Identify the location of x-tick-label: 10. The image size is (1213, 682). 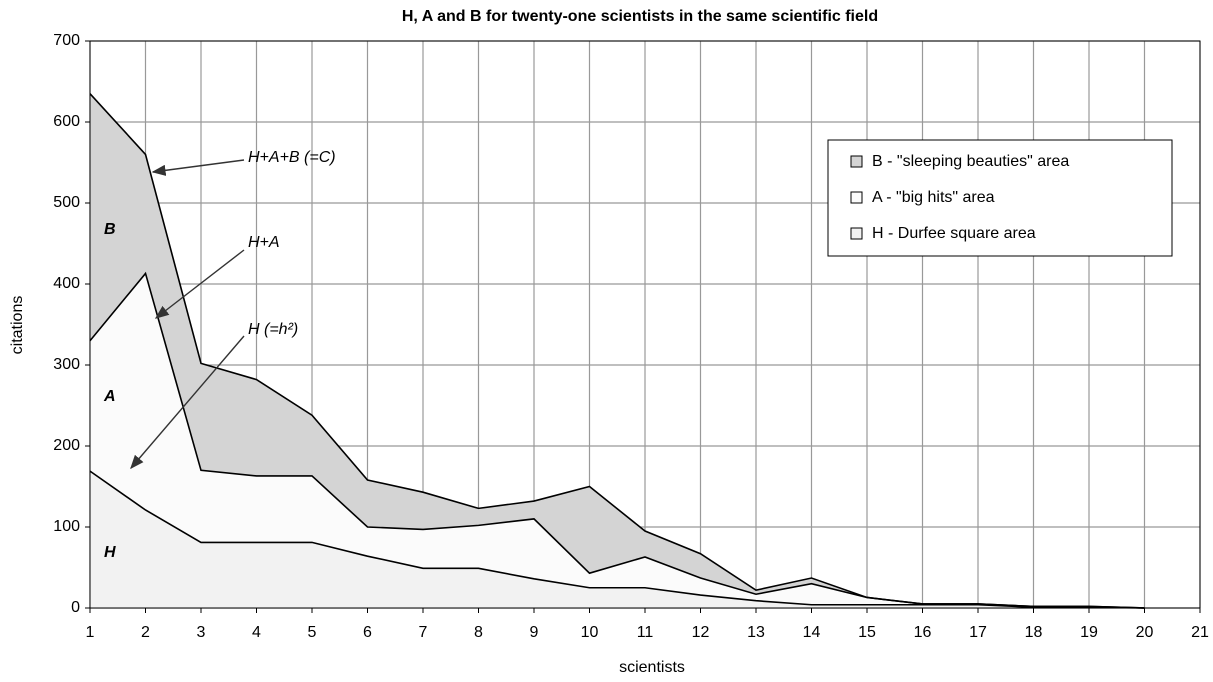
(590, 632).